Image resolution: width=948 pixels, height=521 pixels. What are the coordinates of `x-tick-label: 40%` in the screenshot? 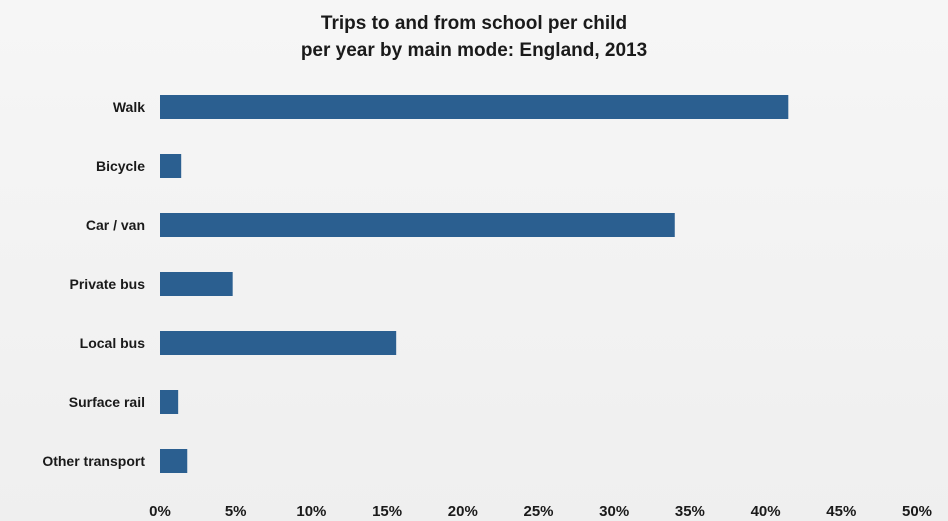 It's located at (766, 511).